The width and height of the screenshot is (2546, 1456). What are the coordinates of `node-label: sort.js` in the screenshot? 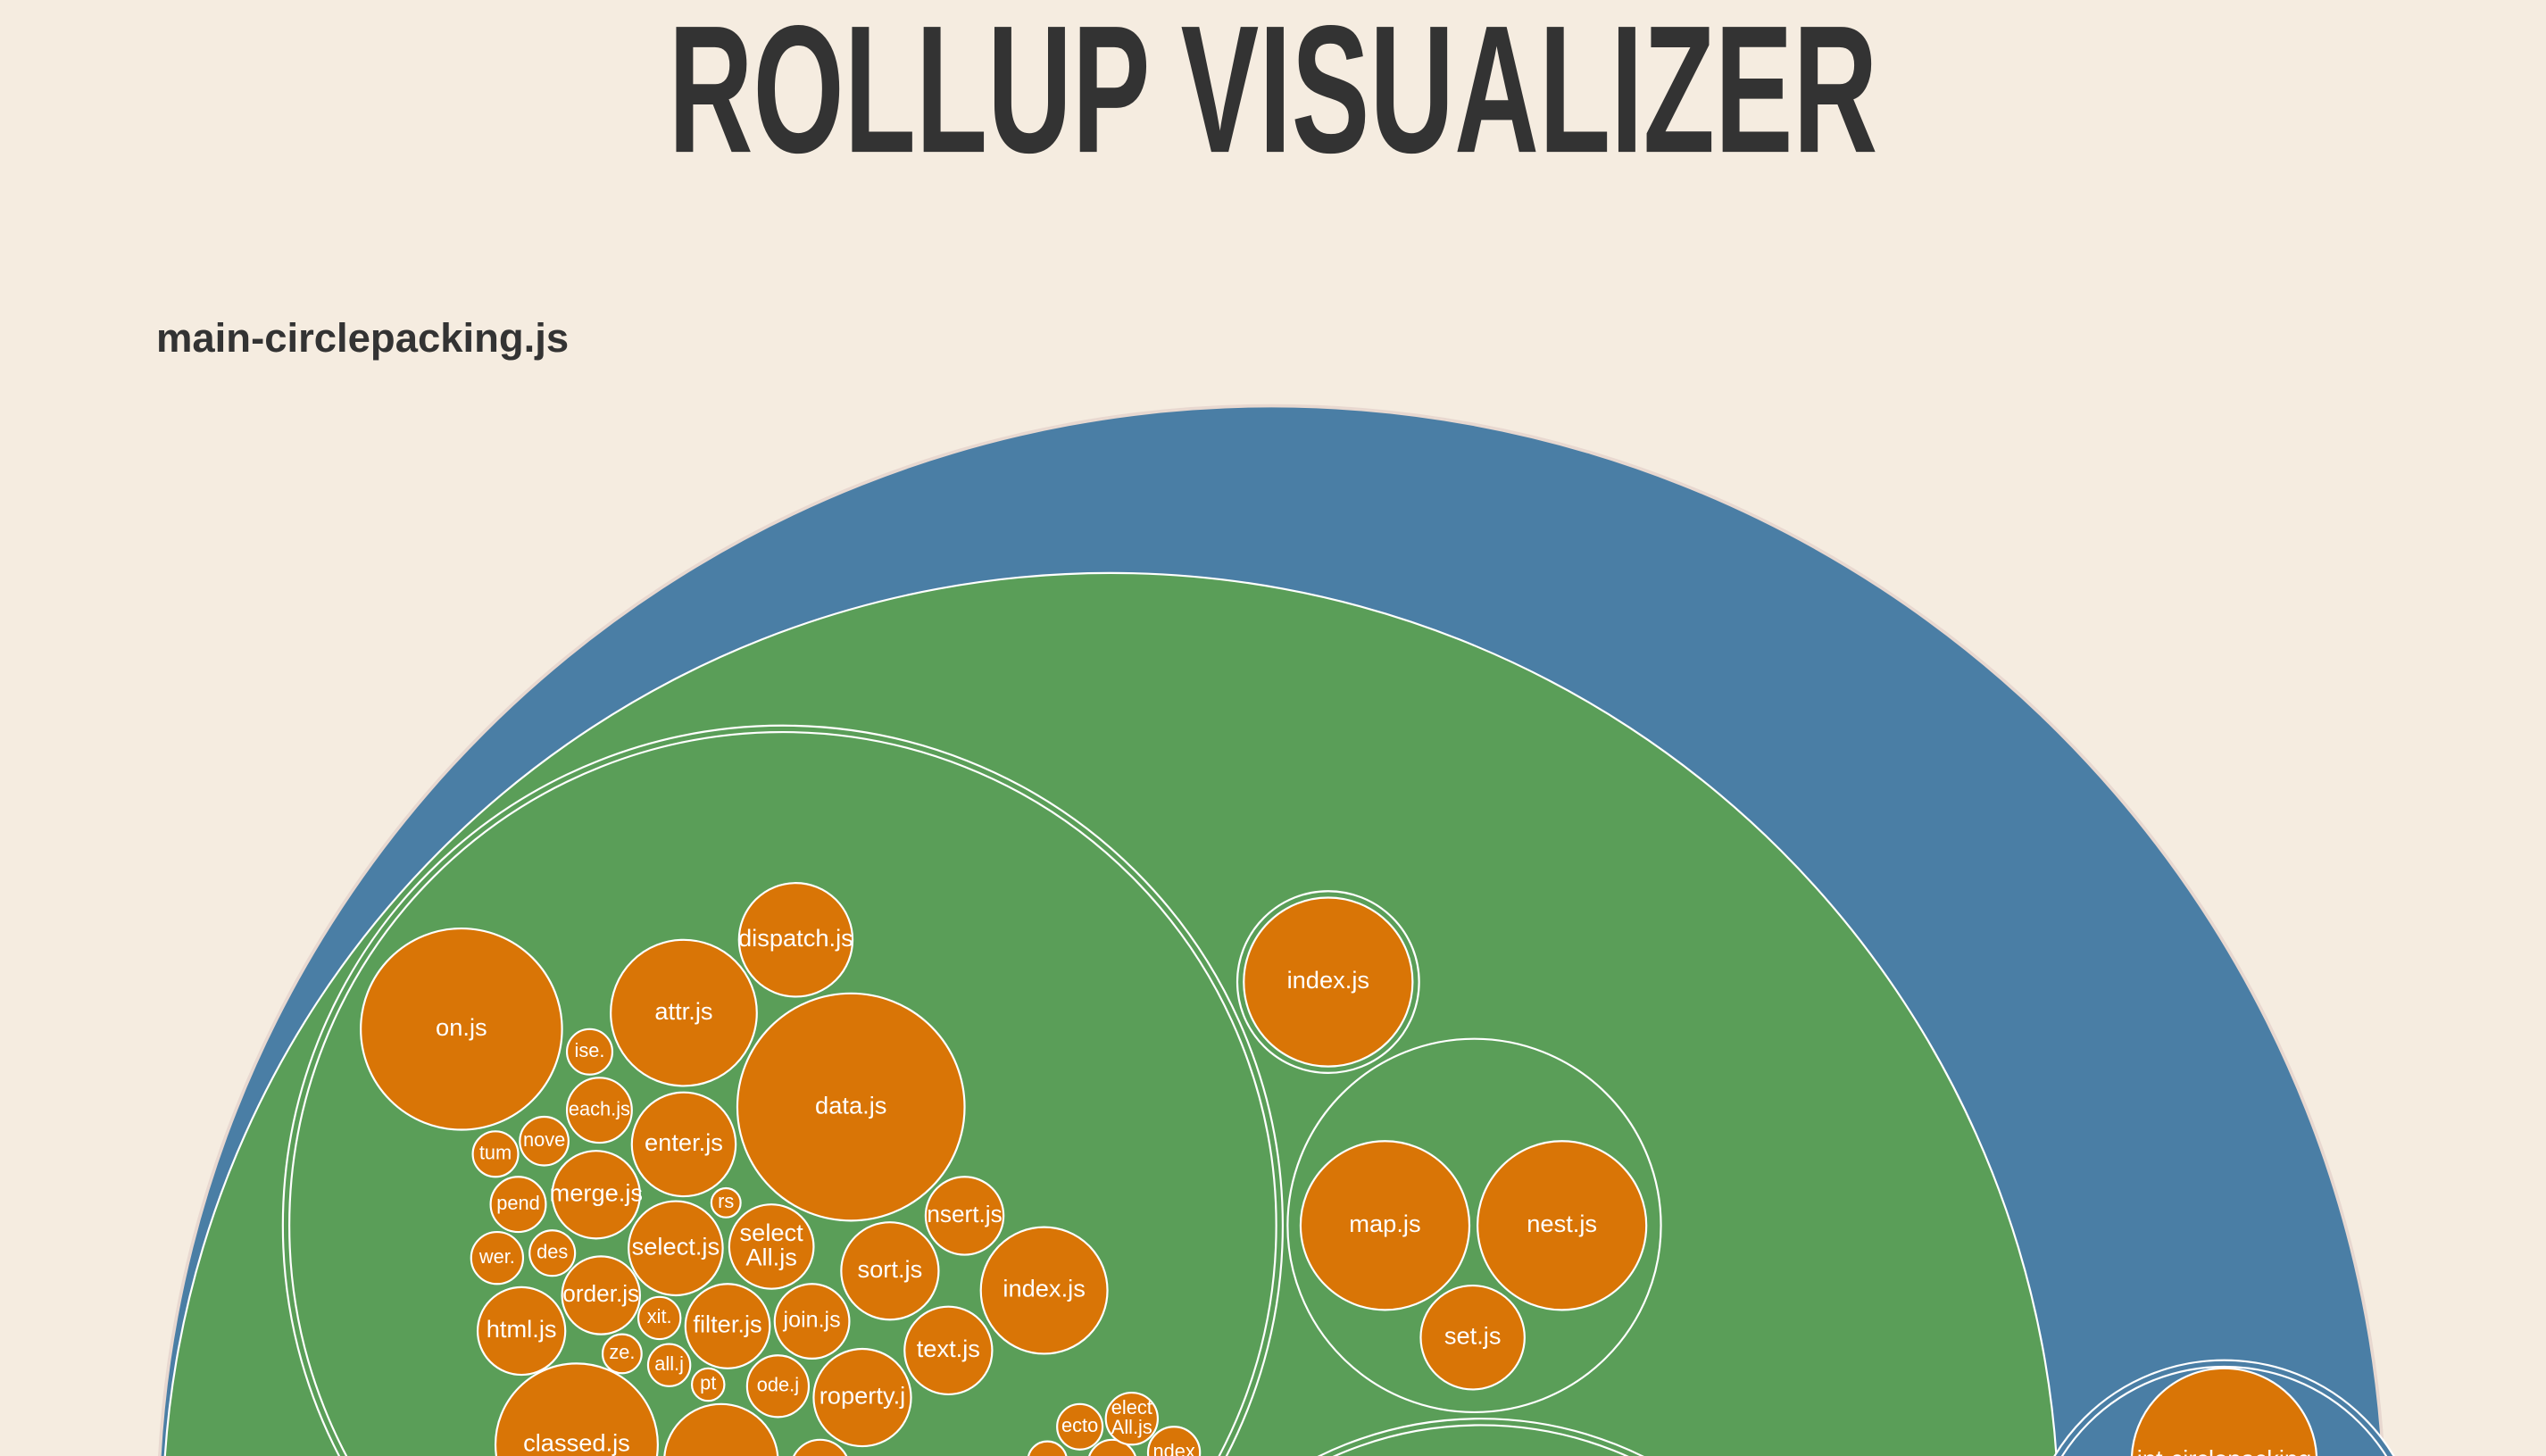 It's located at (890, 1269).